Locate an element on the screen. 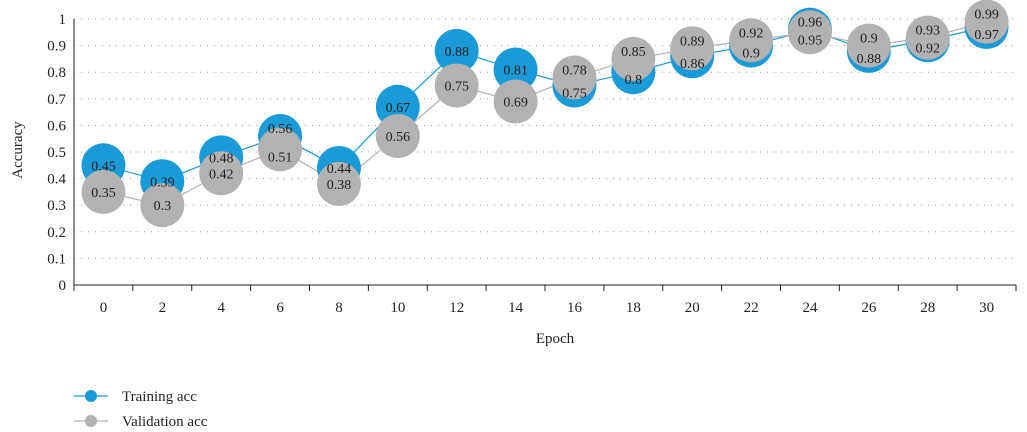 The width and height of the screenshot is (1027, 432). validation-acc-label: 0.75 is located at coordinates (456, 87).